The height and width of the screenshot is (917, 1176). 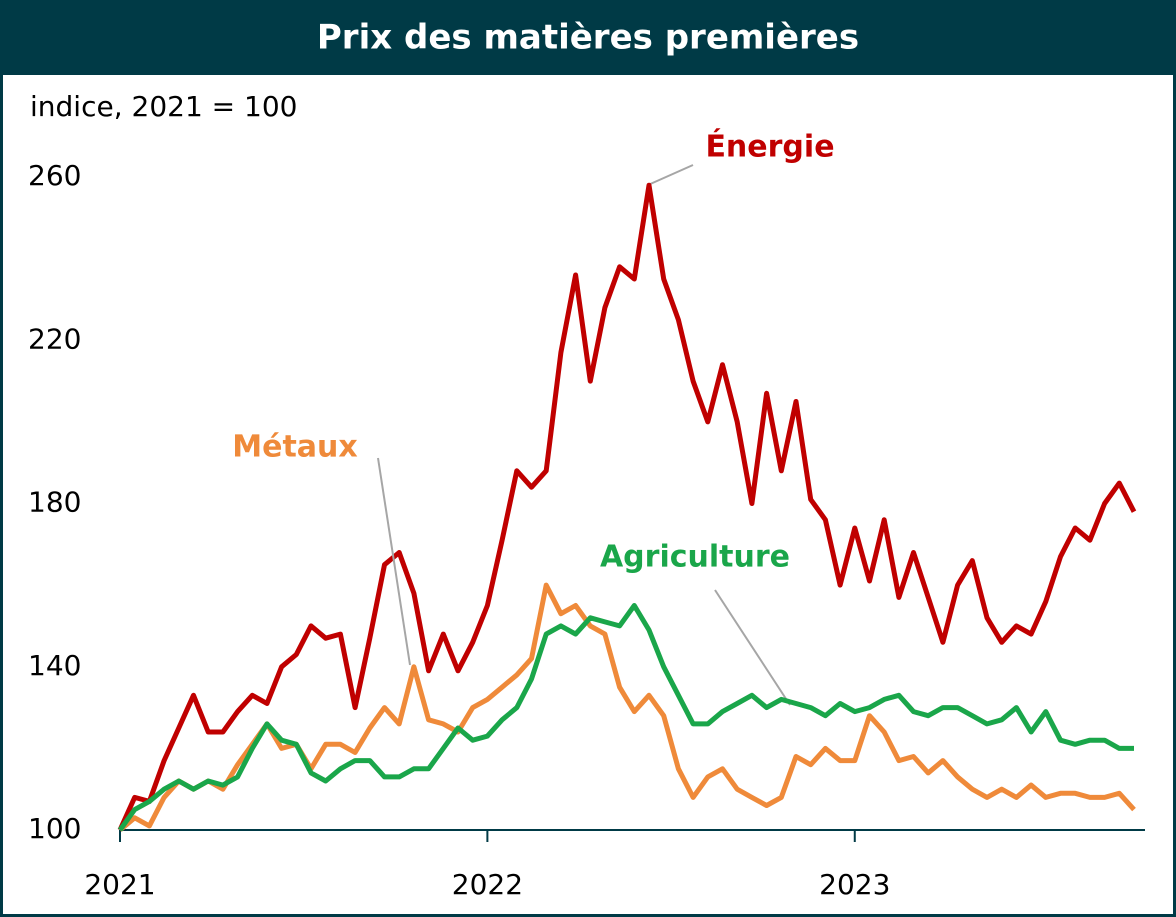 I want to click on x-tick-label: 2021, so click(x=119, y=884).